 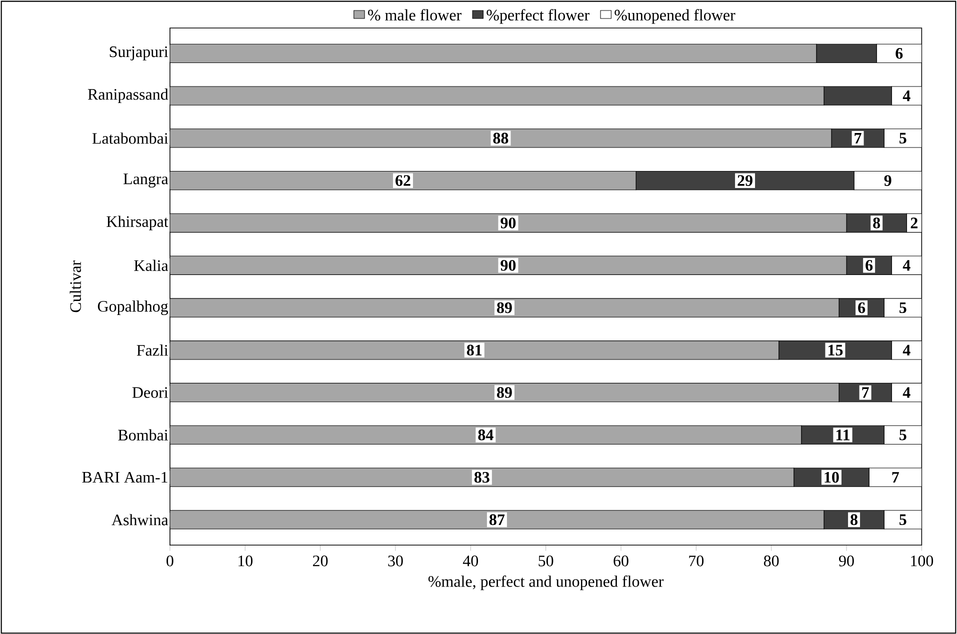 What do you see at coordinates (846, 560) in the screenshot?
I see `x-tick-label: 90` at bounding box center [846, 560].